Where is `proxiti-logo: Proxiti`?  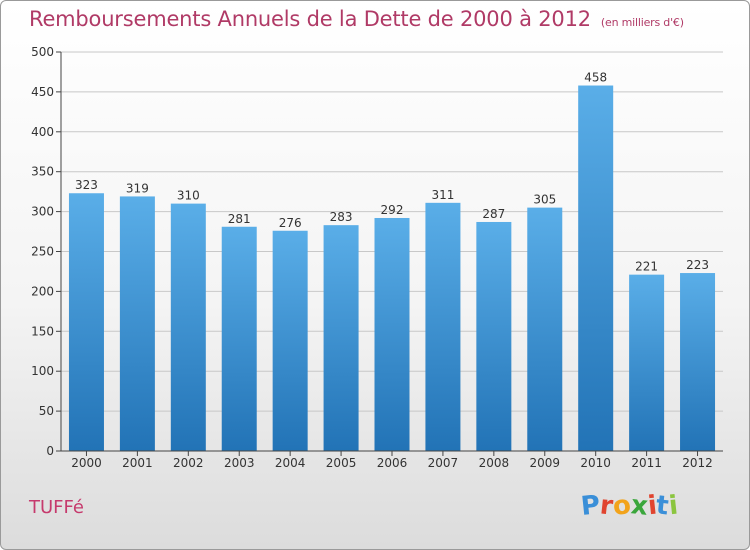
proxiti-logo: Proxiti is located at coordinates (629, 506).